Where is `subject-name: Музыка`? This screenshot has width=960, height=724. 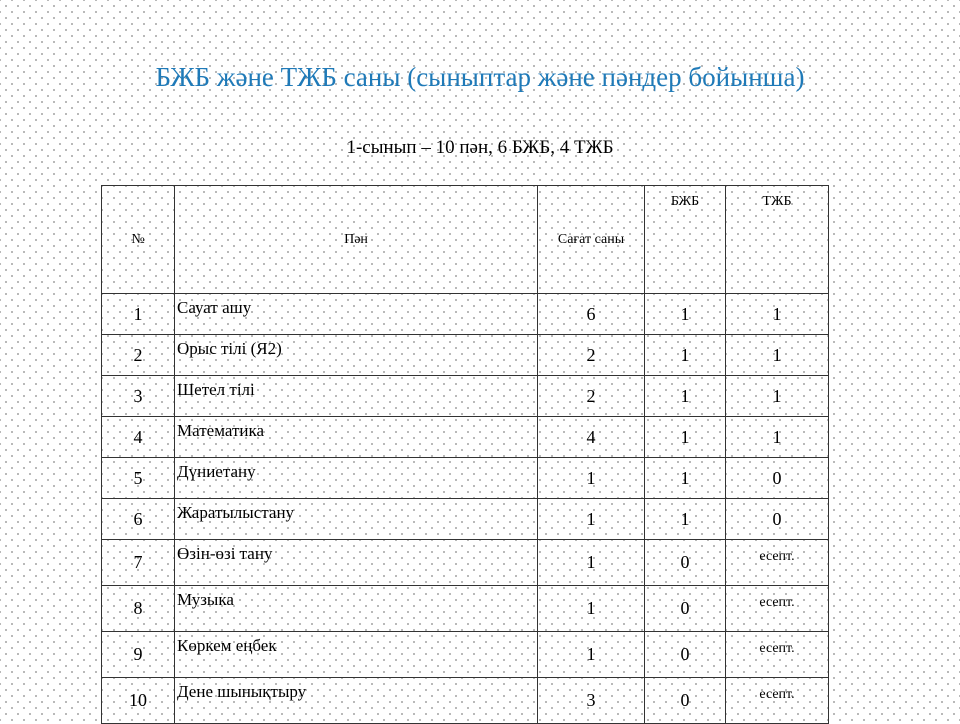 subject-name: Музыка is located at coordinates (356, 608).